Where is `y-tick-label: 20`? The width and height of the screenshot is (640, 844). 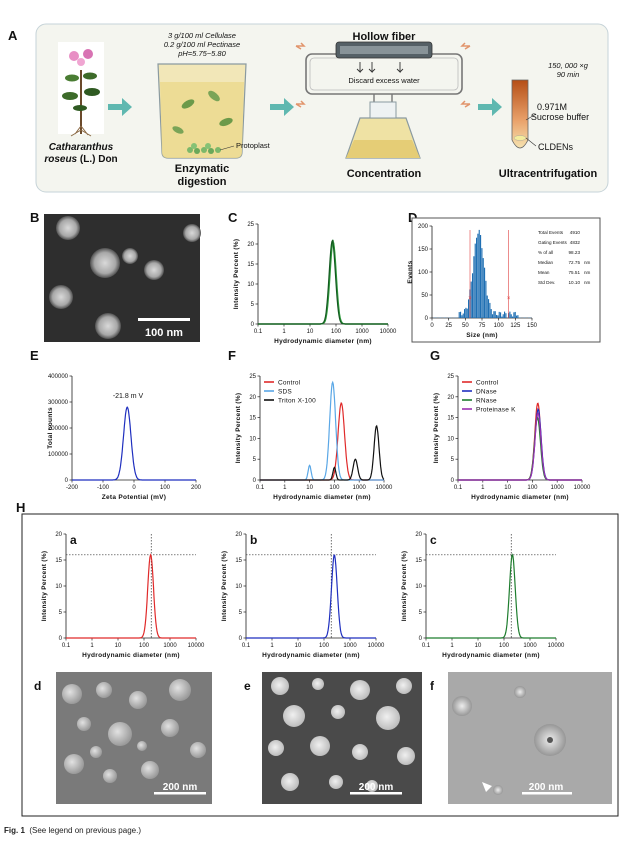 y-tick-label: 20 is located at coordinates (58, 535).